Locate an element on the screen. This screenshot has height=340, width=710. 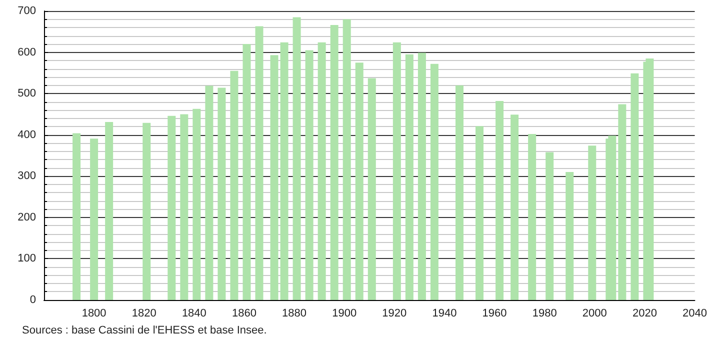
x-tick-label: 1900 is located at coordinates (344, 314).